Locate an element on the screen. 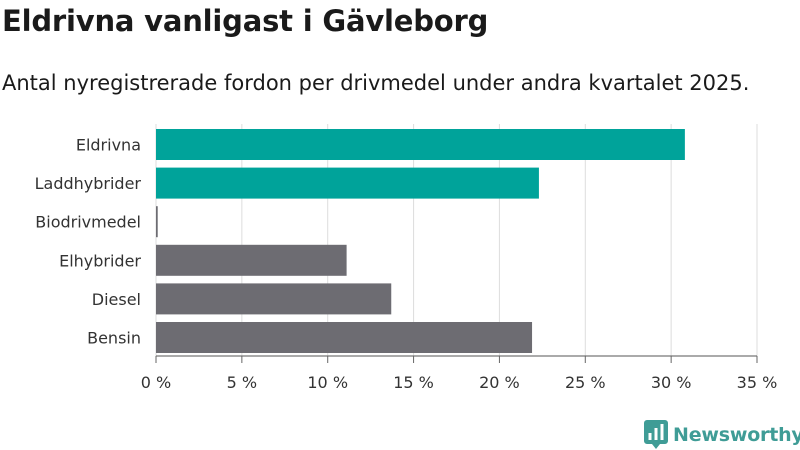 The image size is (800, 450). bar-bensin is located at coordinates (344, 337).